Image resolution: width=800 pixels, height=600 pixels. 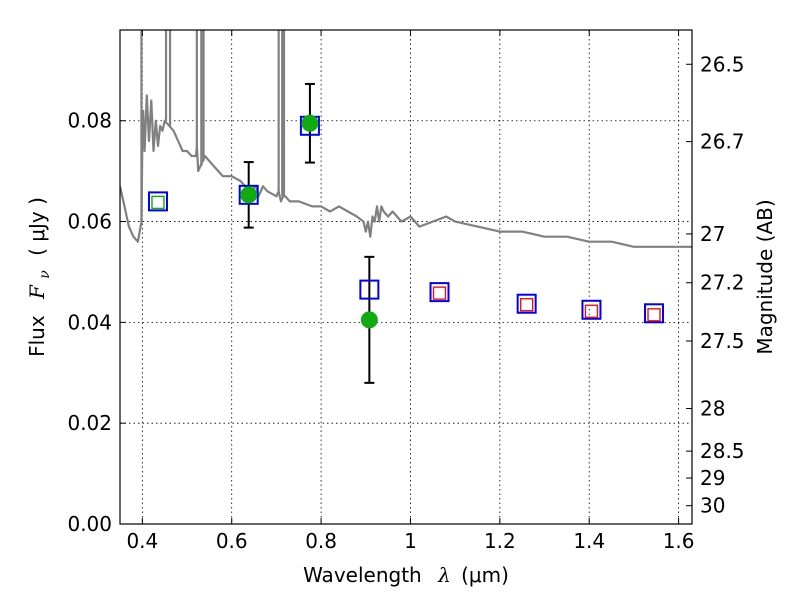 What do you see at coordinates (362, 575) in the screenshot?
I see `x-axis-label-prefix: Wavelength` at bounding box center [362, 575].